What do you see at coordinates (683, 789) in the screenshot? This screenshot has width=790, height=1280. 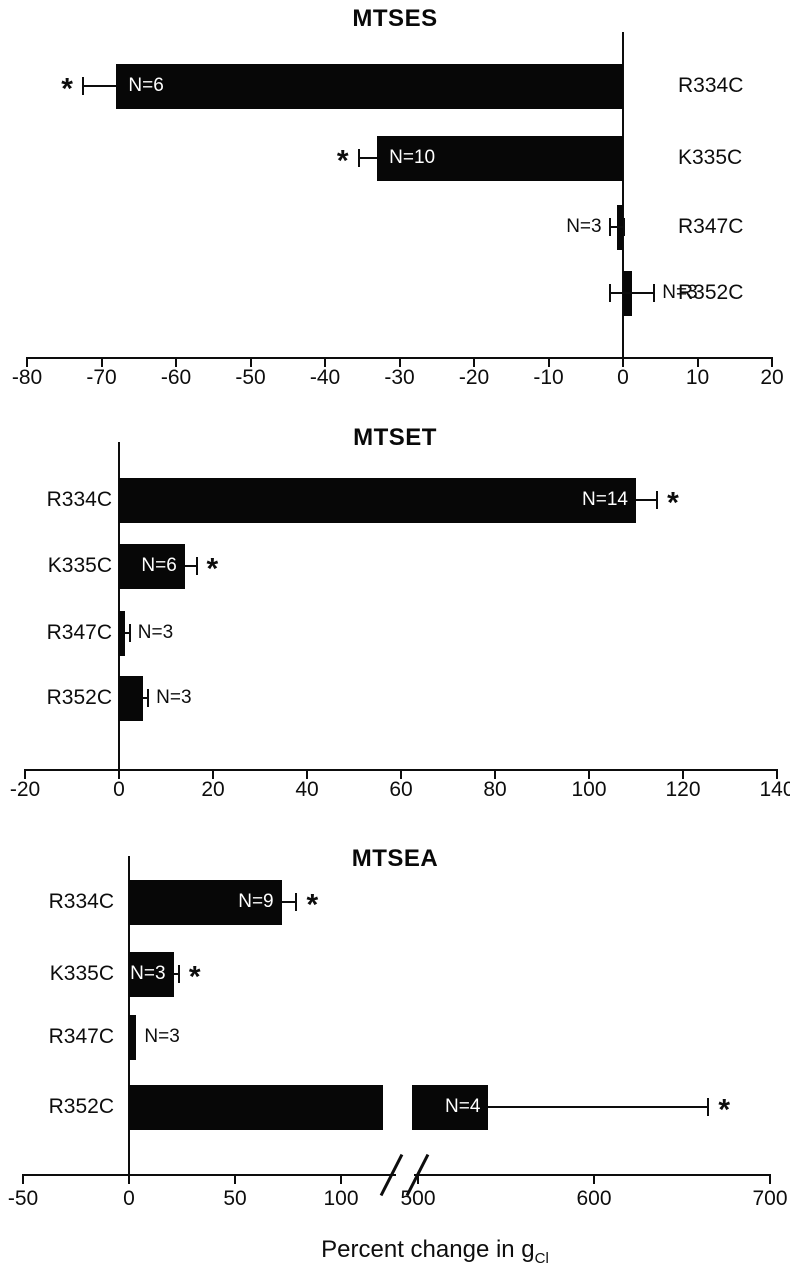 I see `axis-tick-label: 120` at bounding box center [683, 789].